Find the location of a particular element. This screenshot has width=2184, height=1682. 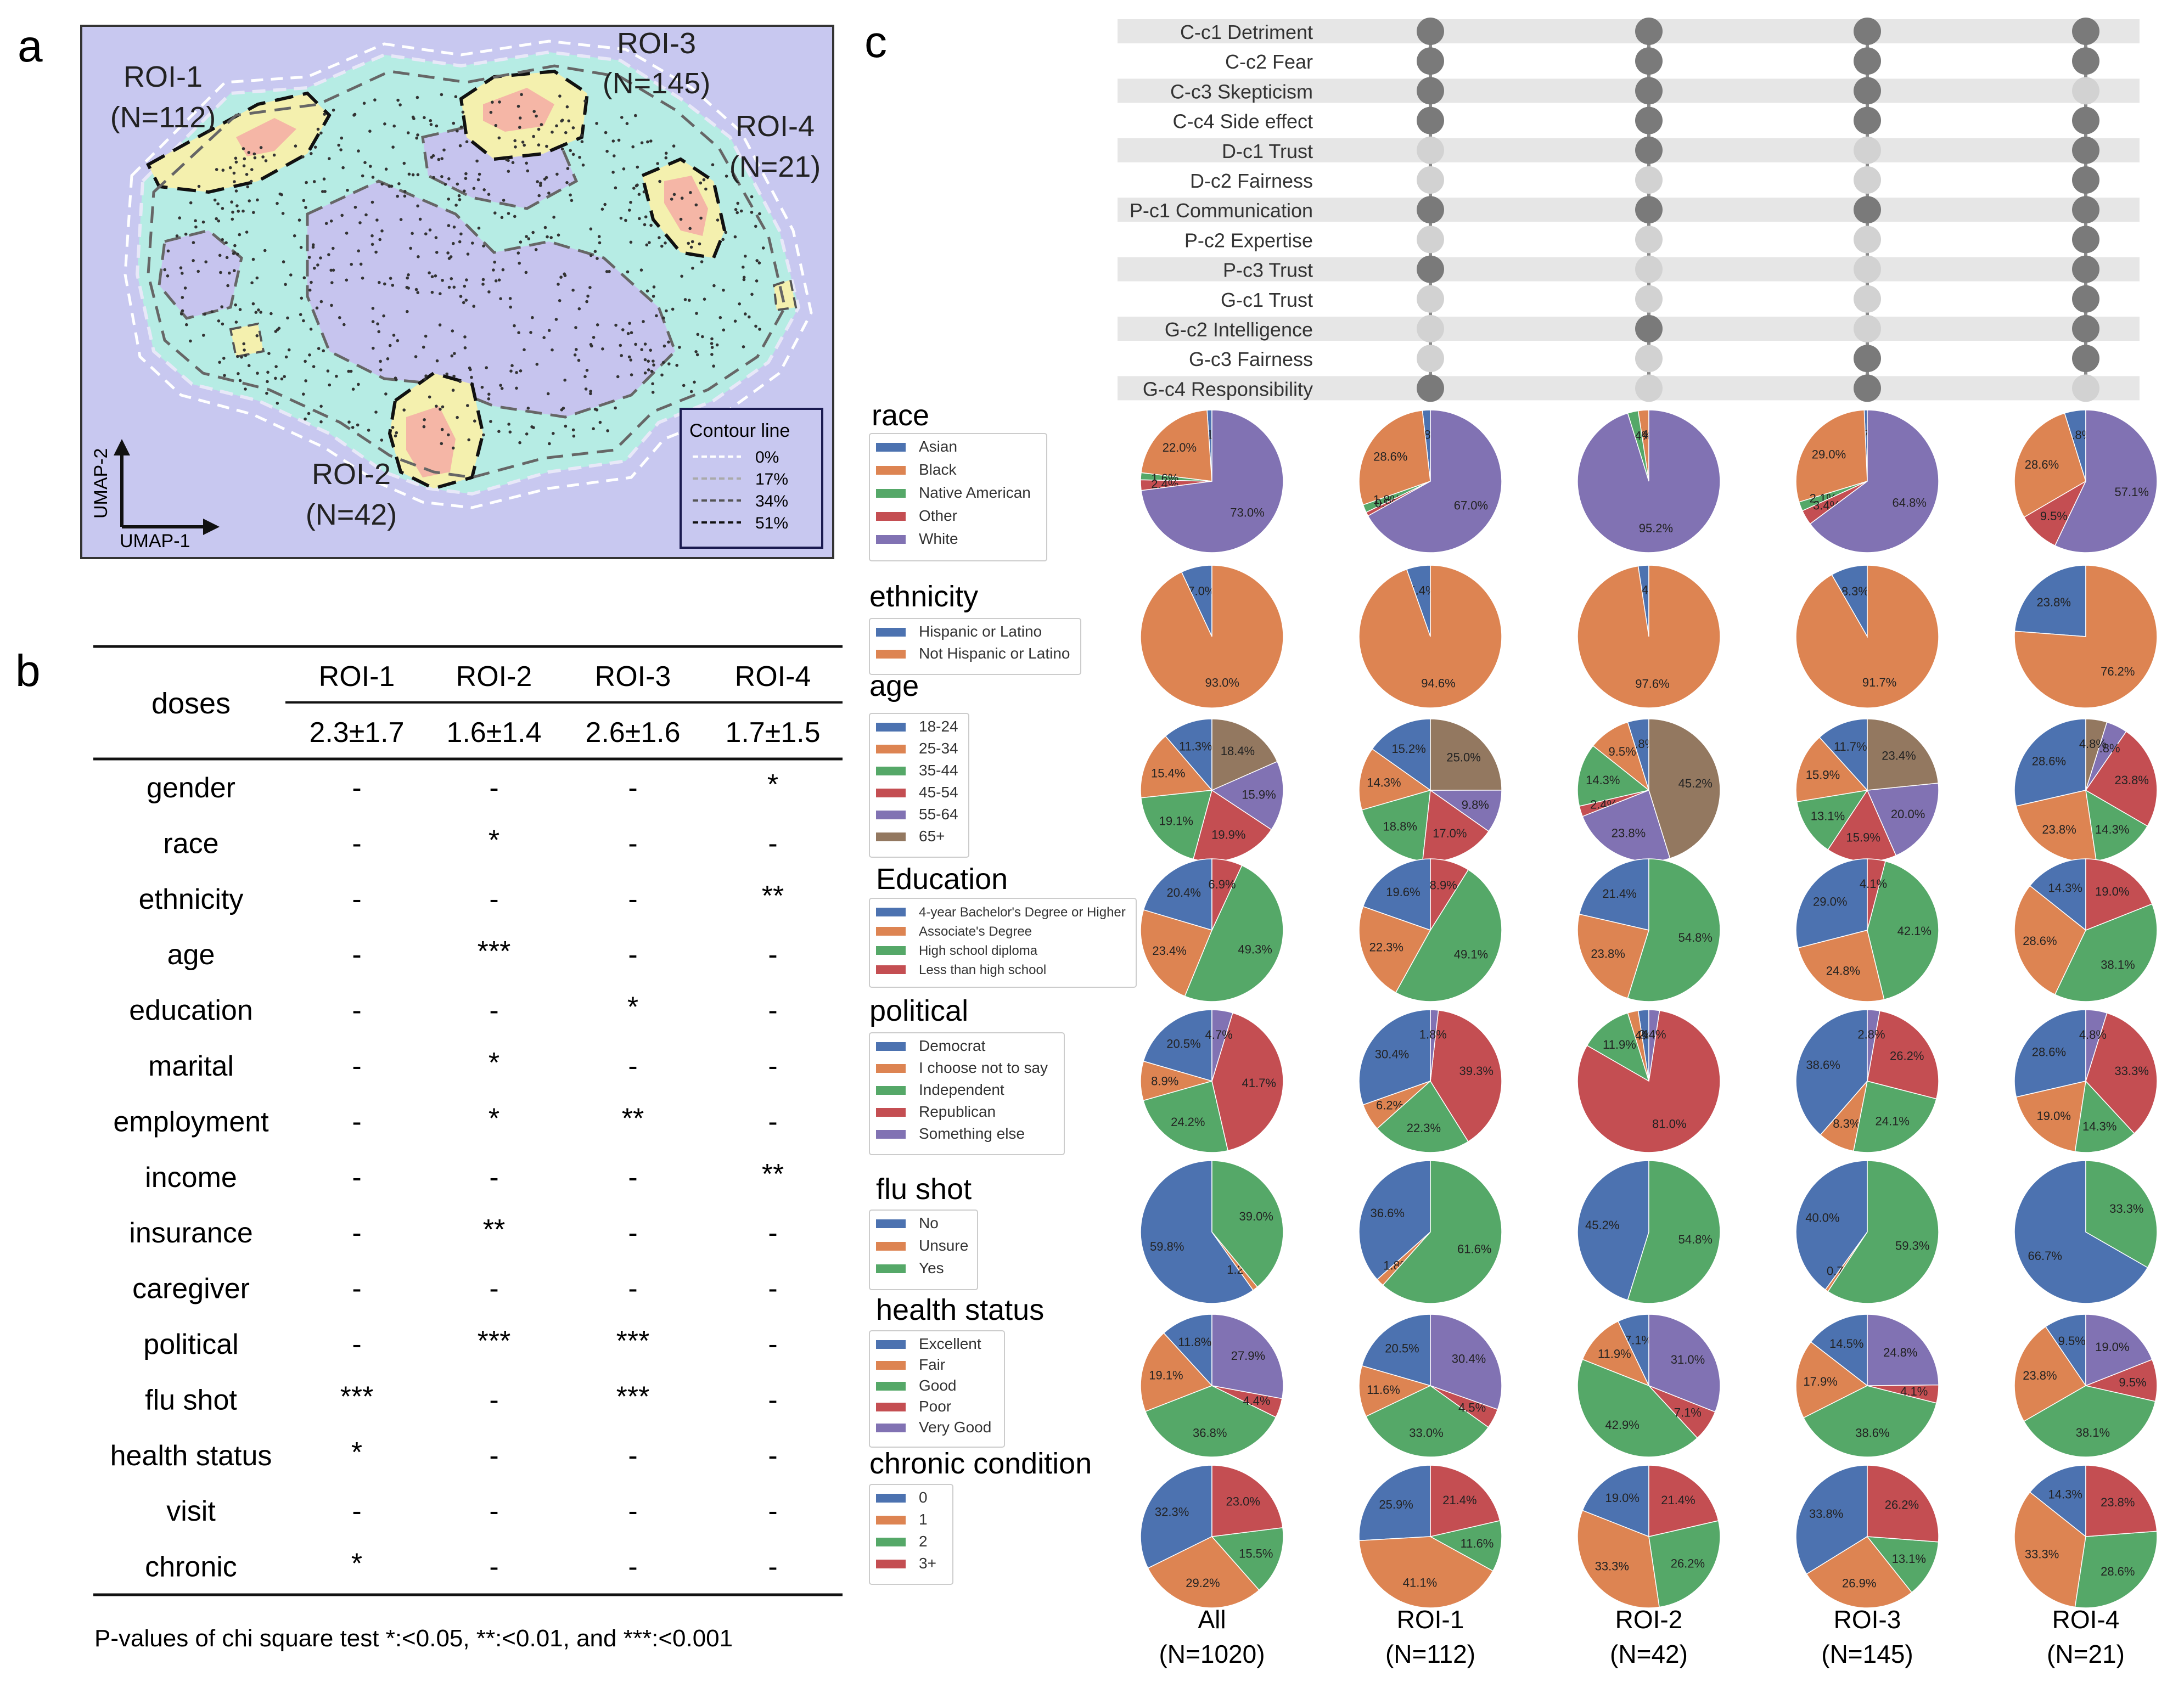

legend-title: ethnicity is located at coordinates (923, 596).